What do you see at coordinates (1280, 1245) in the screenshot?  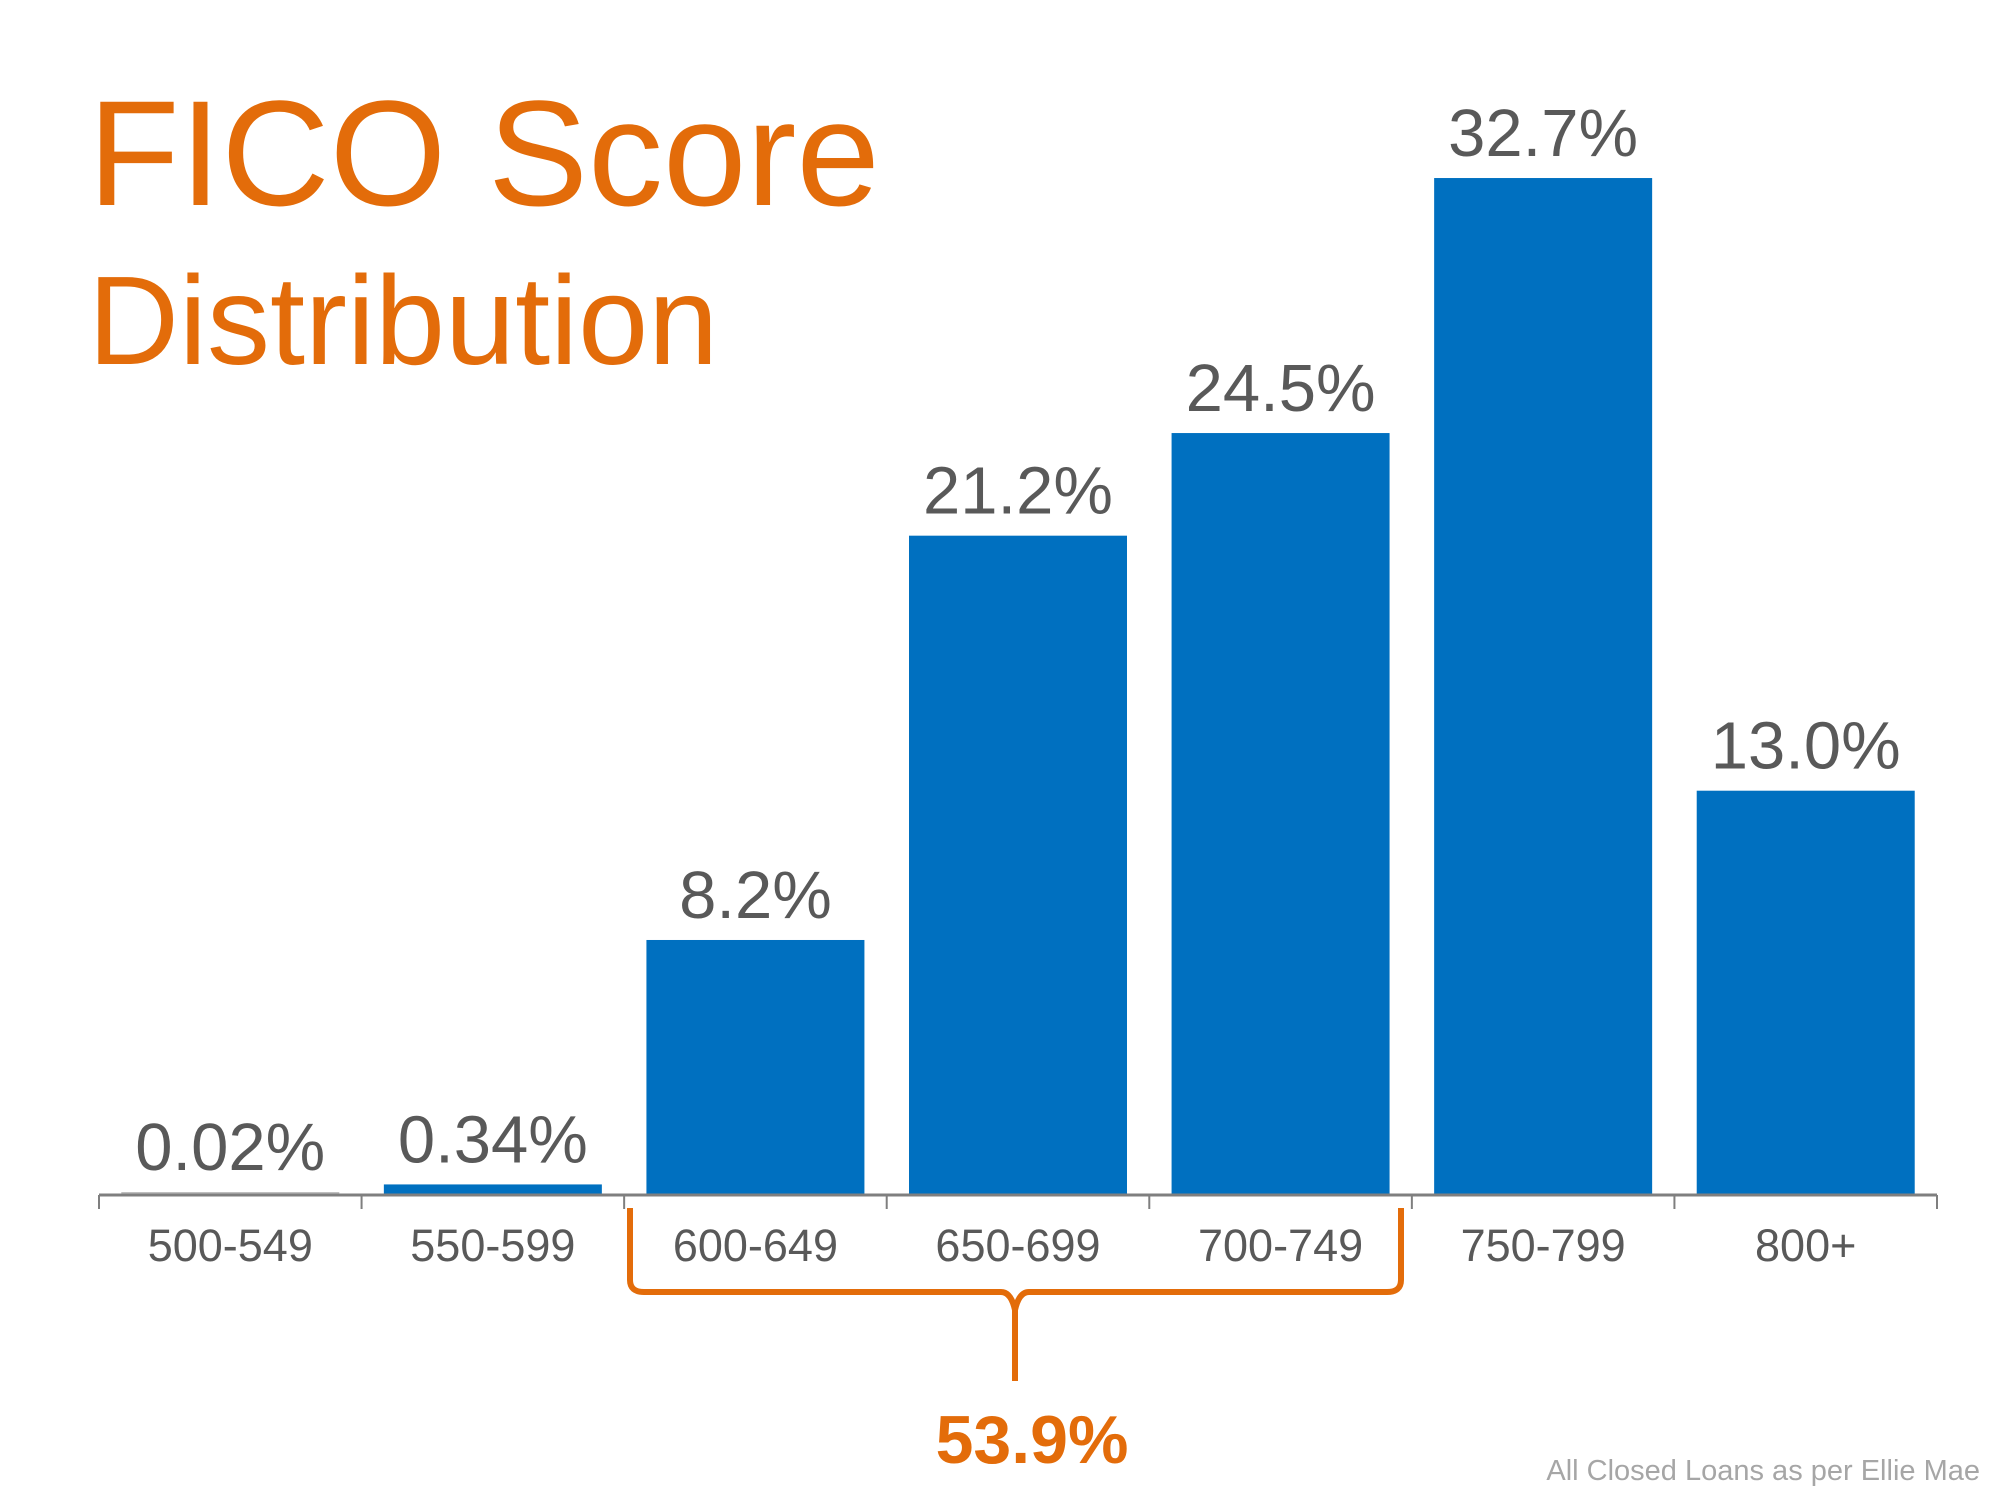 I see `tick-label: 700-749` at bounding box center [1280, 1245].